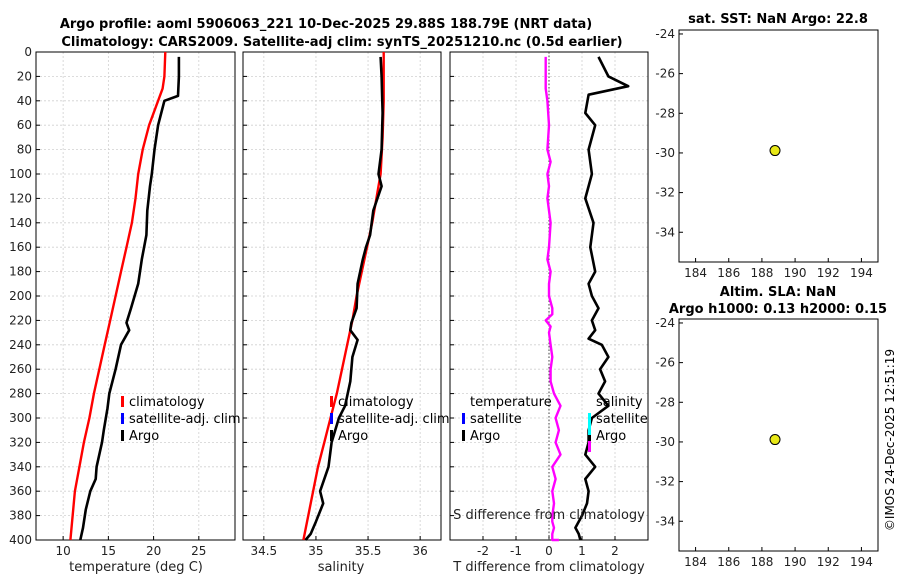 This screenshot has height=580, width=900. I want to click on difference-xtick-label: -2, so click(483, 551).